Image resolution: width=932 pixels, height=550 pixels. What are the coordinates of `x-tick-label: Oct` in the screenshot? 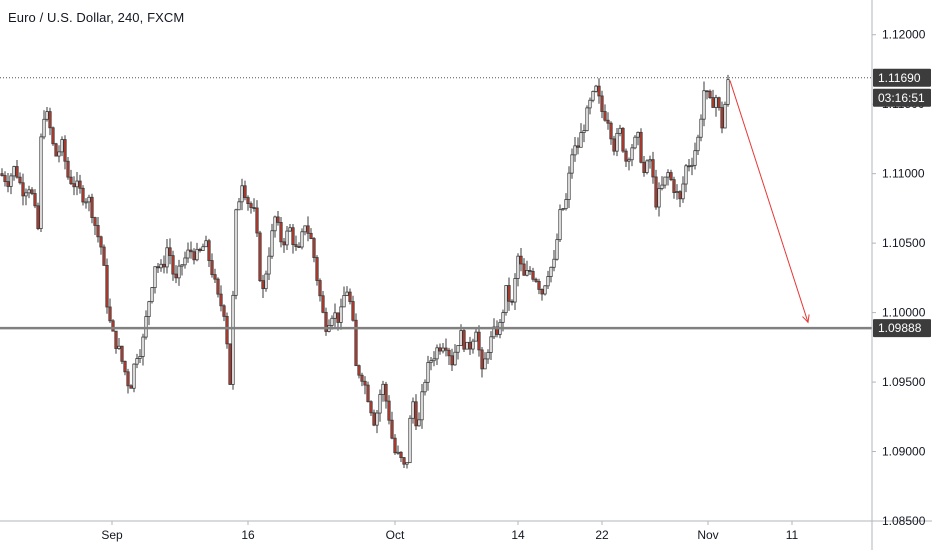 It's located at (395, 535).